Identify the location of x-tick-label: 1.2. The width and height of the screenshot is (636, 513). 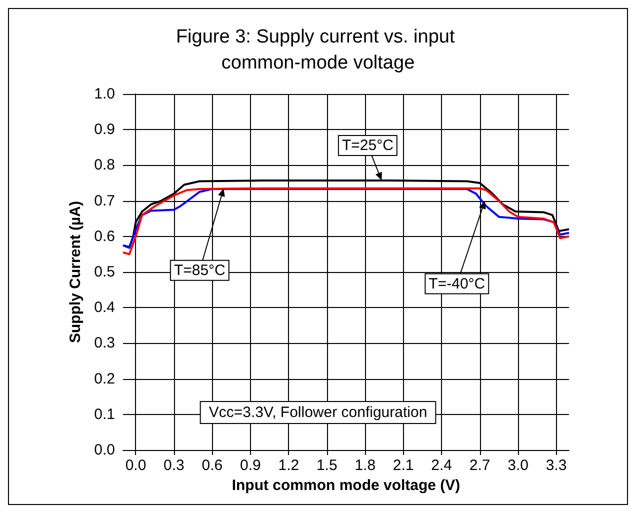
(289, 465).